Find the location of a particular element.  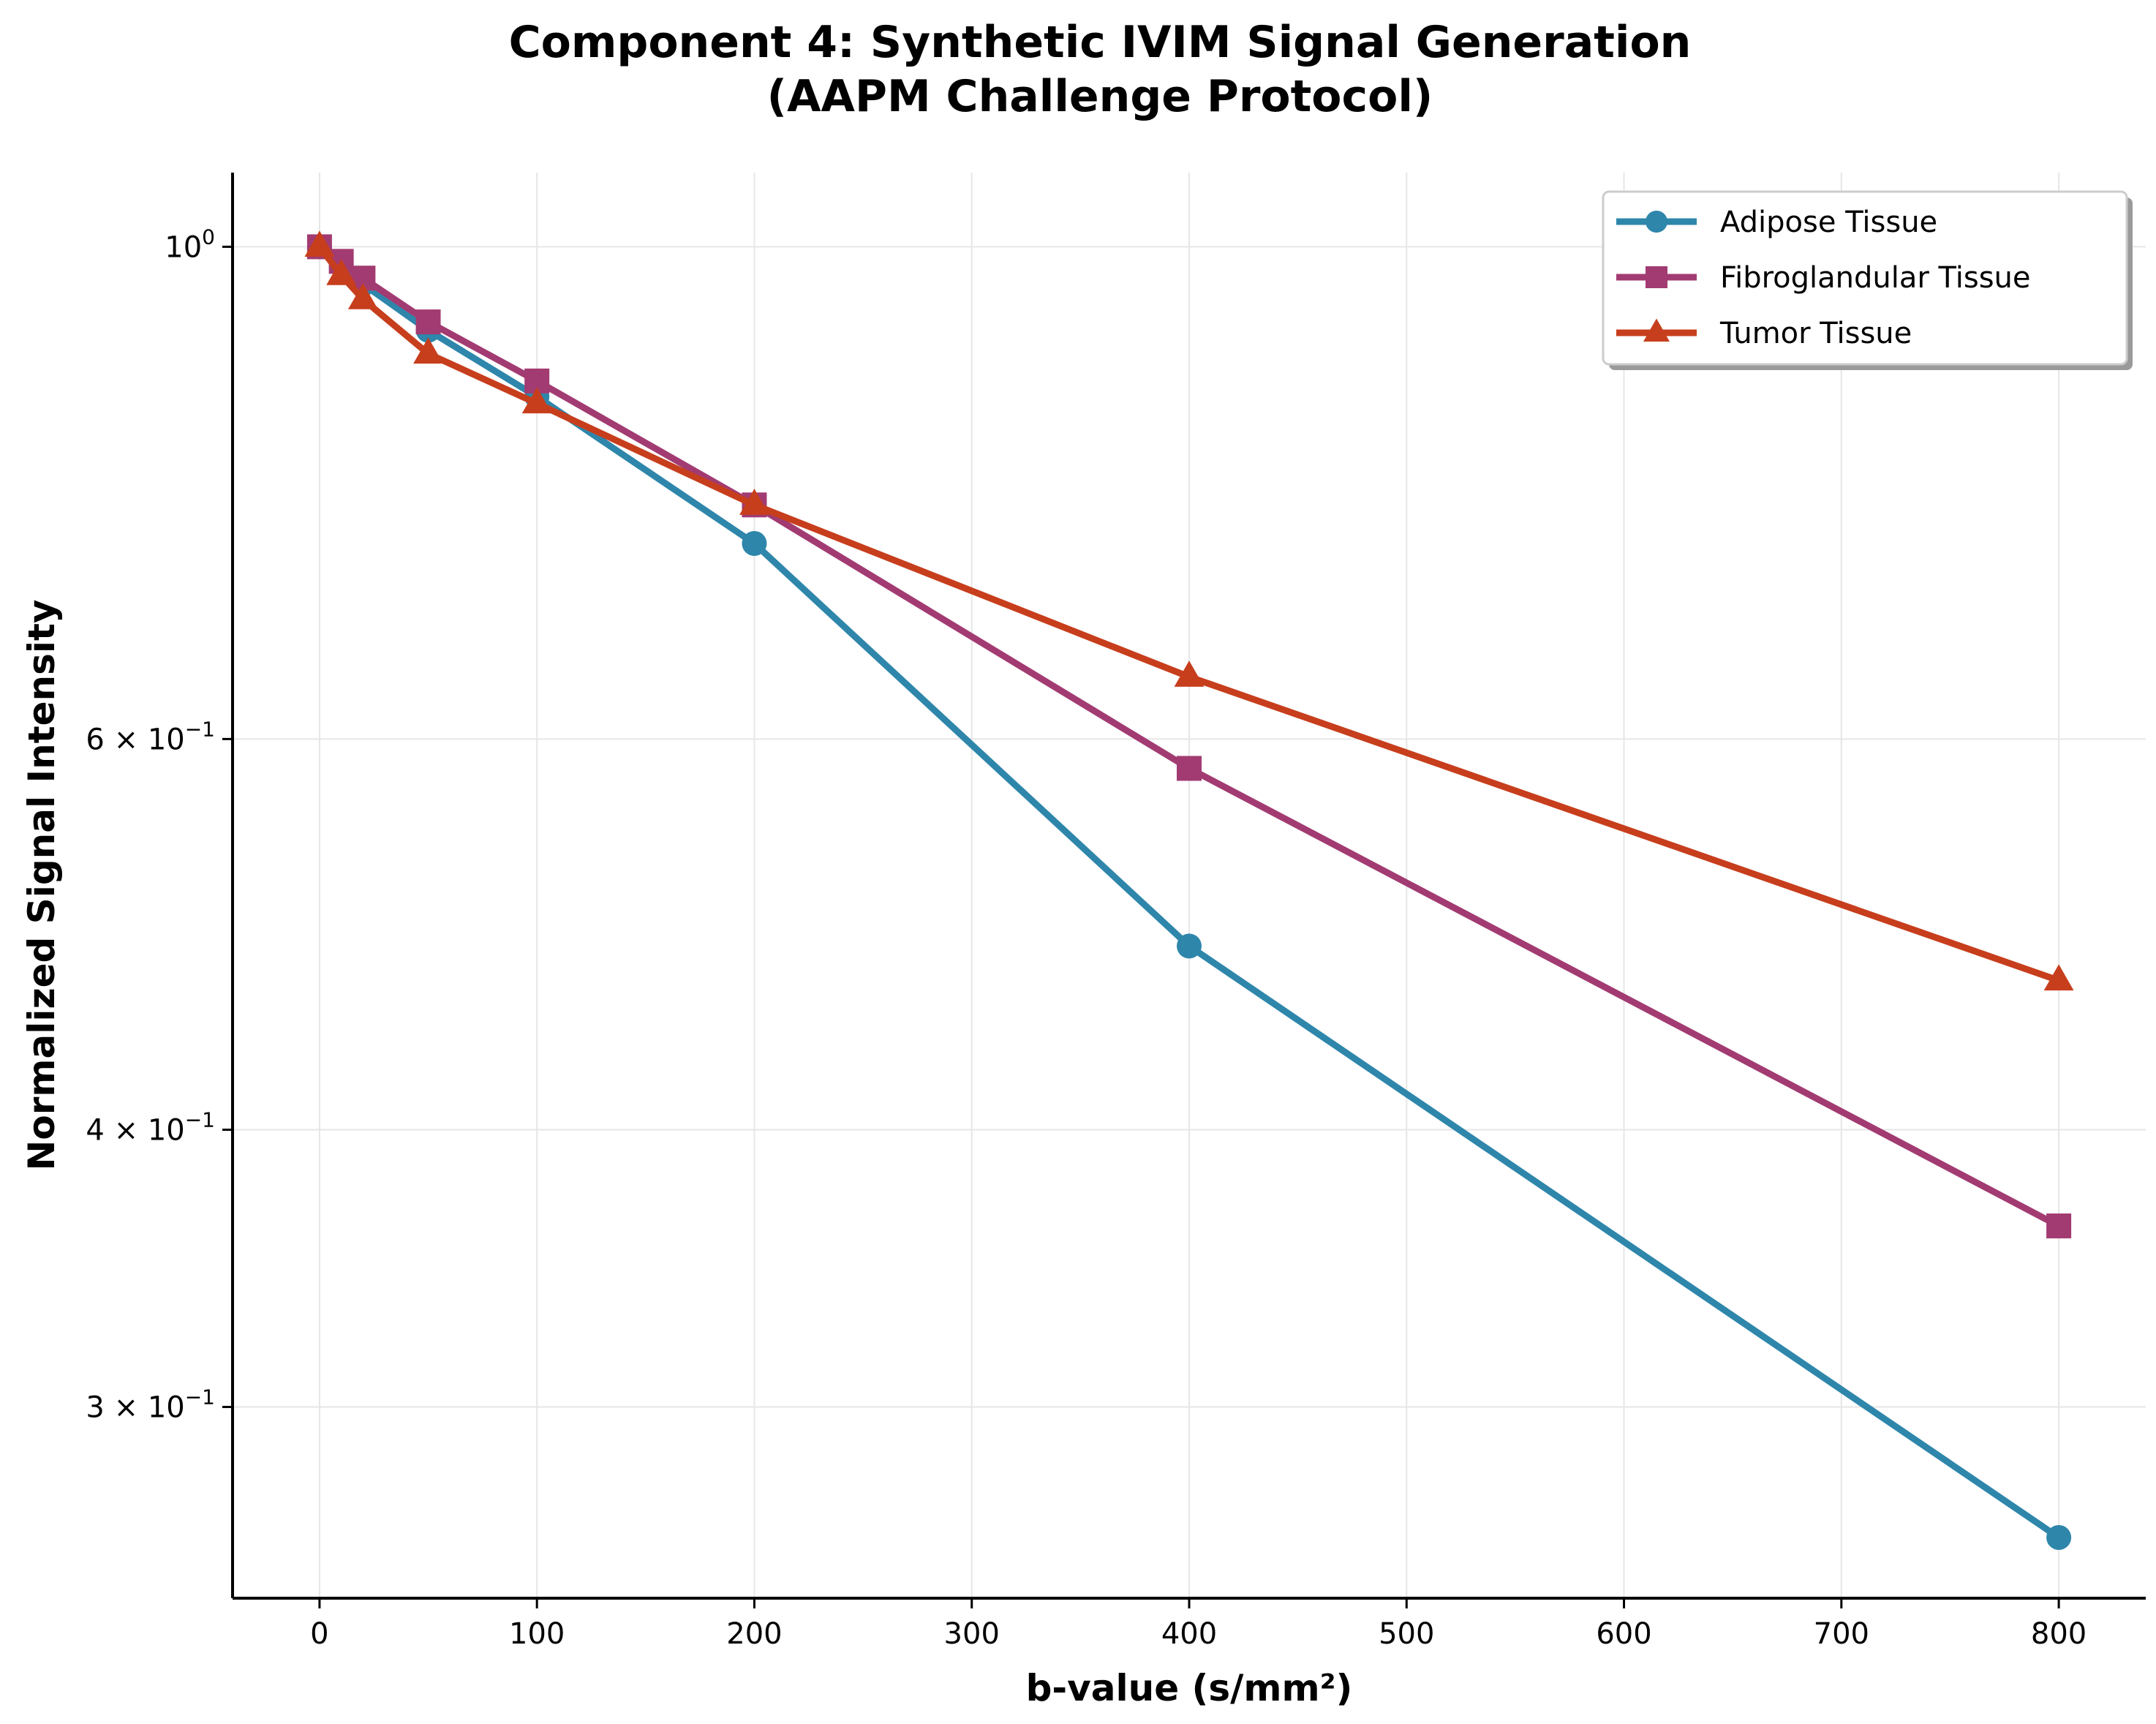

y-tick-exponent: 0 is located at coordinates (208, 237).